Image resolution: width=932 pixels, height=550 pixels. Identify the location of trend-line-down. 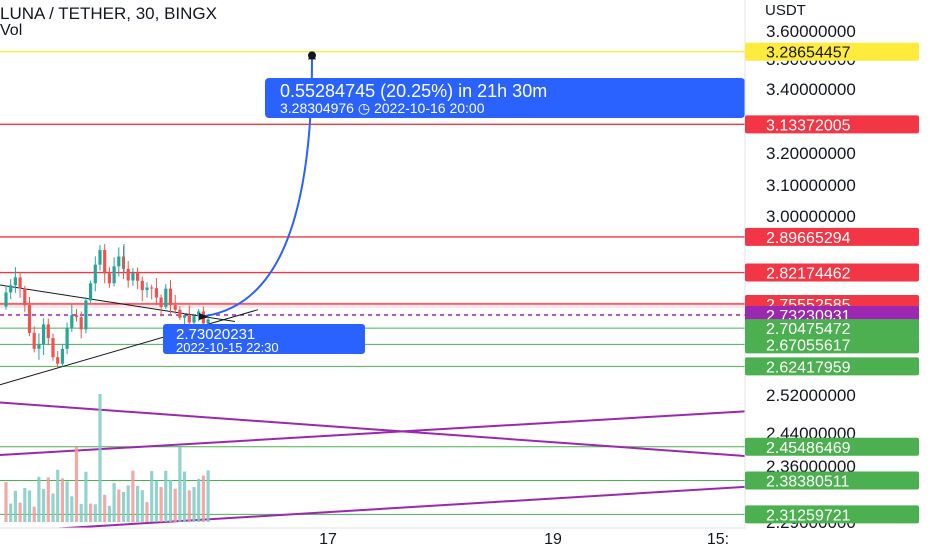
(373, 429).